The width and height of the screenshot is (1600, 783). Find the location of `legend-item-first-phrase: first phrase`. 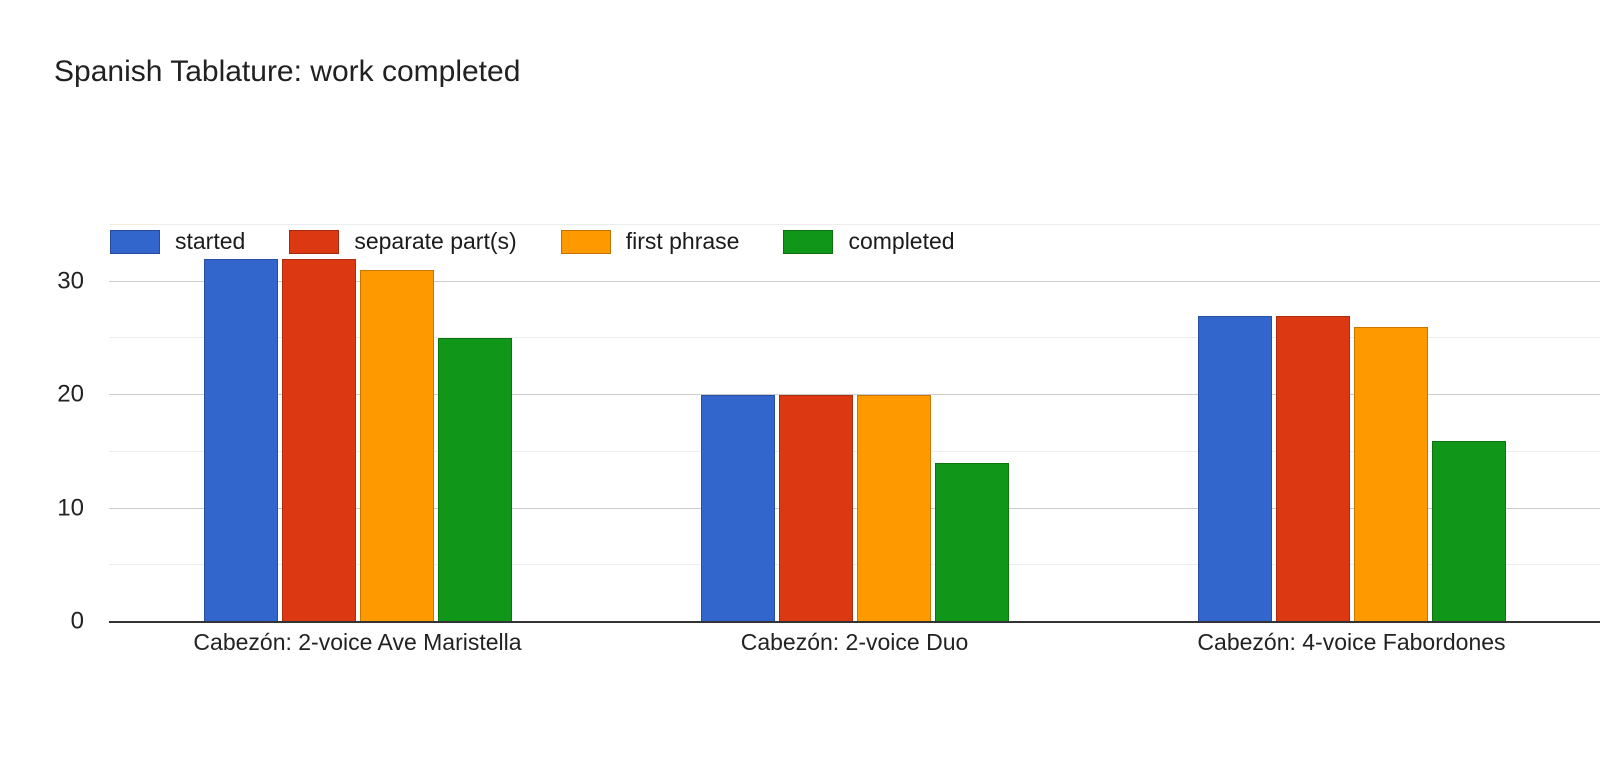

legend-item-first-phrase: first phrase is located at coordinates (650, 241).